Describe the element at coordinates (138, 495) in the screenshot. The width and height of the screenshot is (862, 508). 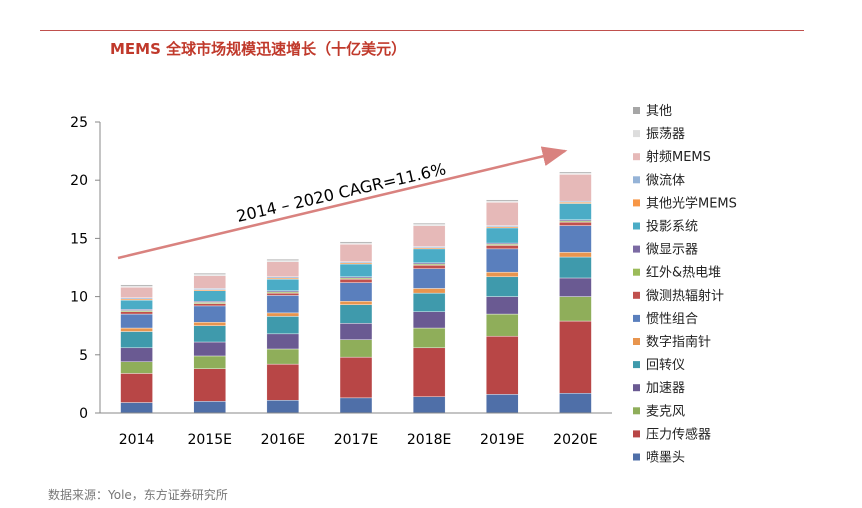
I see `source-note: 数据来源：Yole，东方证券研究所` at that location.